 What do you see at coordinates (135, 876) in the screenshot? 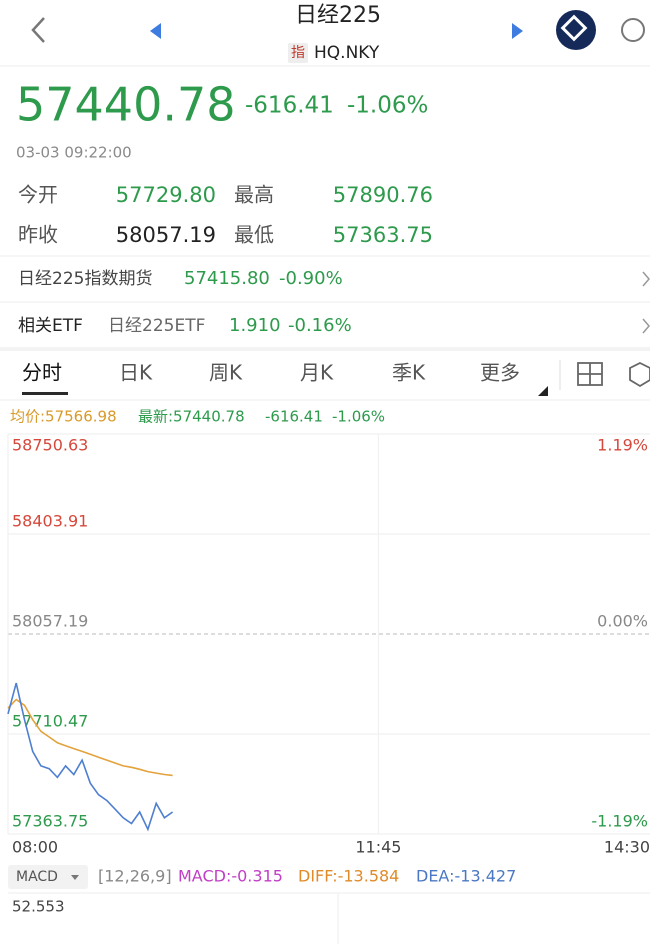
I see `macd-params: [12,26,9]` at bounding box center [135, 876].